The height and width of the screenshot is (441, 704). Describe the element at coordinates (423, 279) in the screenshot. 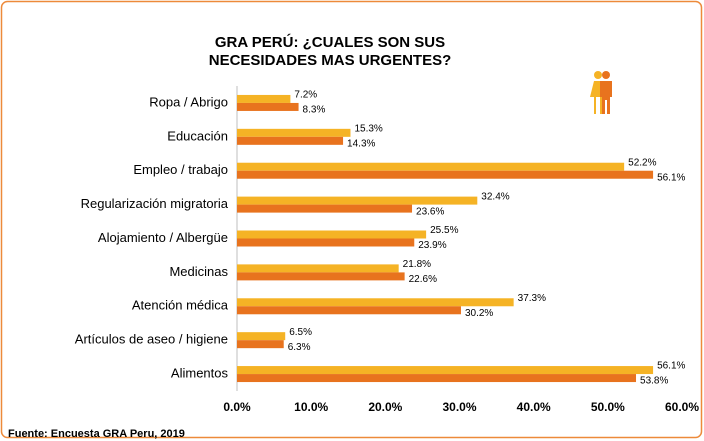

I see `value-label: 22.6%` at that location.